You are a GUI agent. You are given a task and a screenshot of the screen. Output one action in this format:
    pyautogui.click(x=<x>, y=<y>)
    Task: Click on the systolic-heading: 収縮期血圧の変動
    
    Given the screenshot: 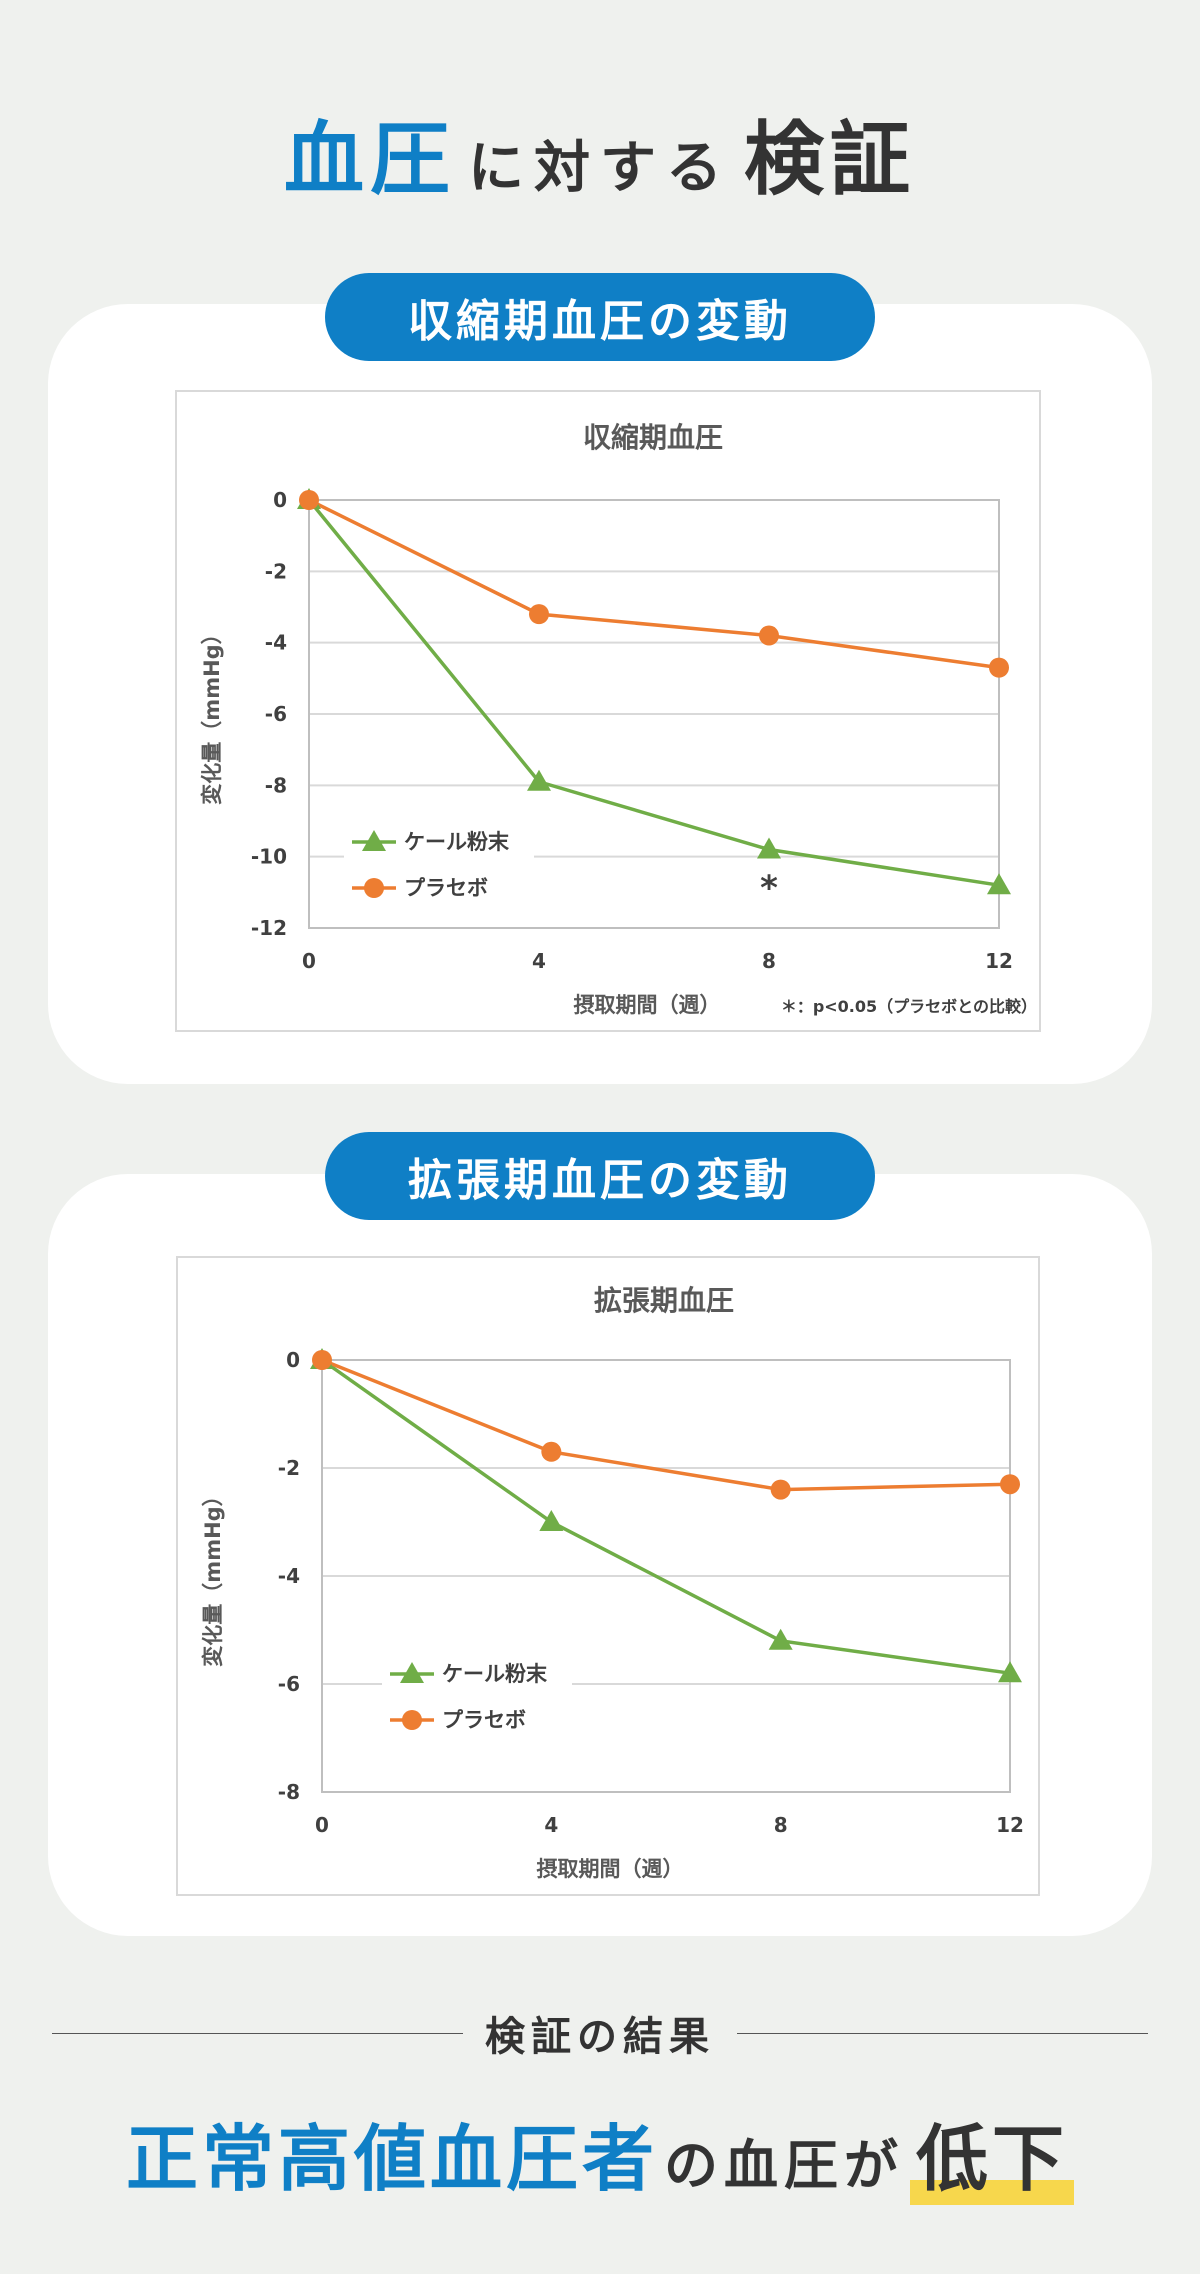 What is the action you would take?
    pyautogui.click(x=600, y=317)
    